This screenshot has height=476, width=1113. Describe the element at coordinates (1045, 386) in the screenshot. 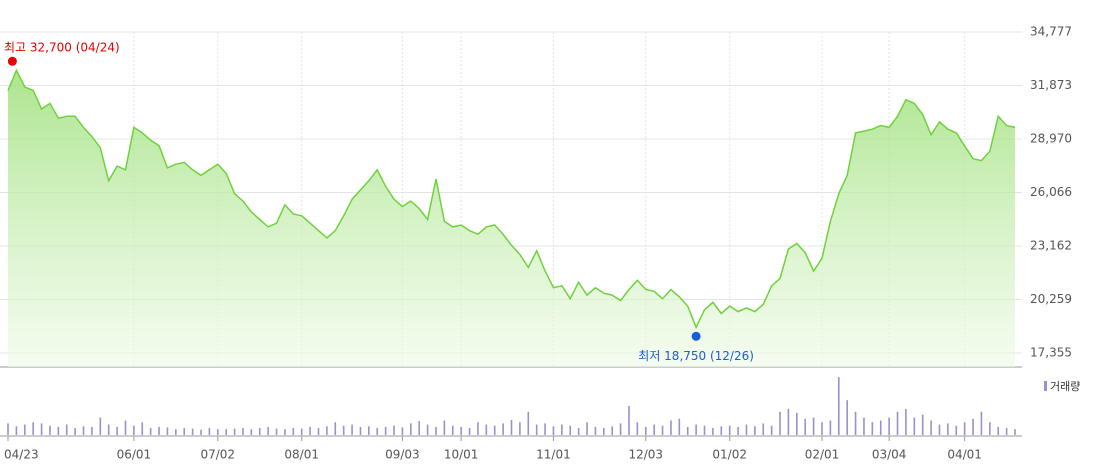

I see `legend-swatch` at that location.